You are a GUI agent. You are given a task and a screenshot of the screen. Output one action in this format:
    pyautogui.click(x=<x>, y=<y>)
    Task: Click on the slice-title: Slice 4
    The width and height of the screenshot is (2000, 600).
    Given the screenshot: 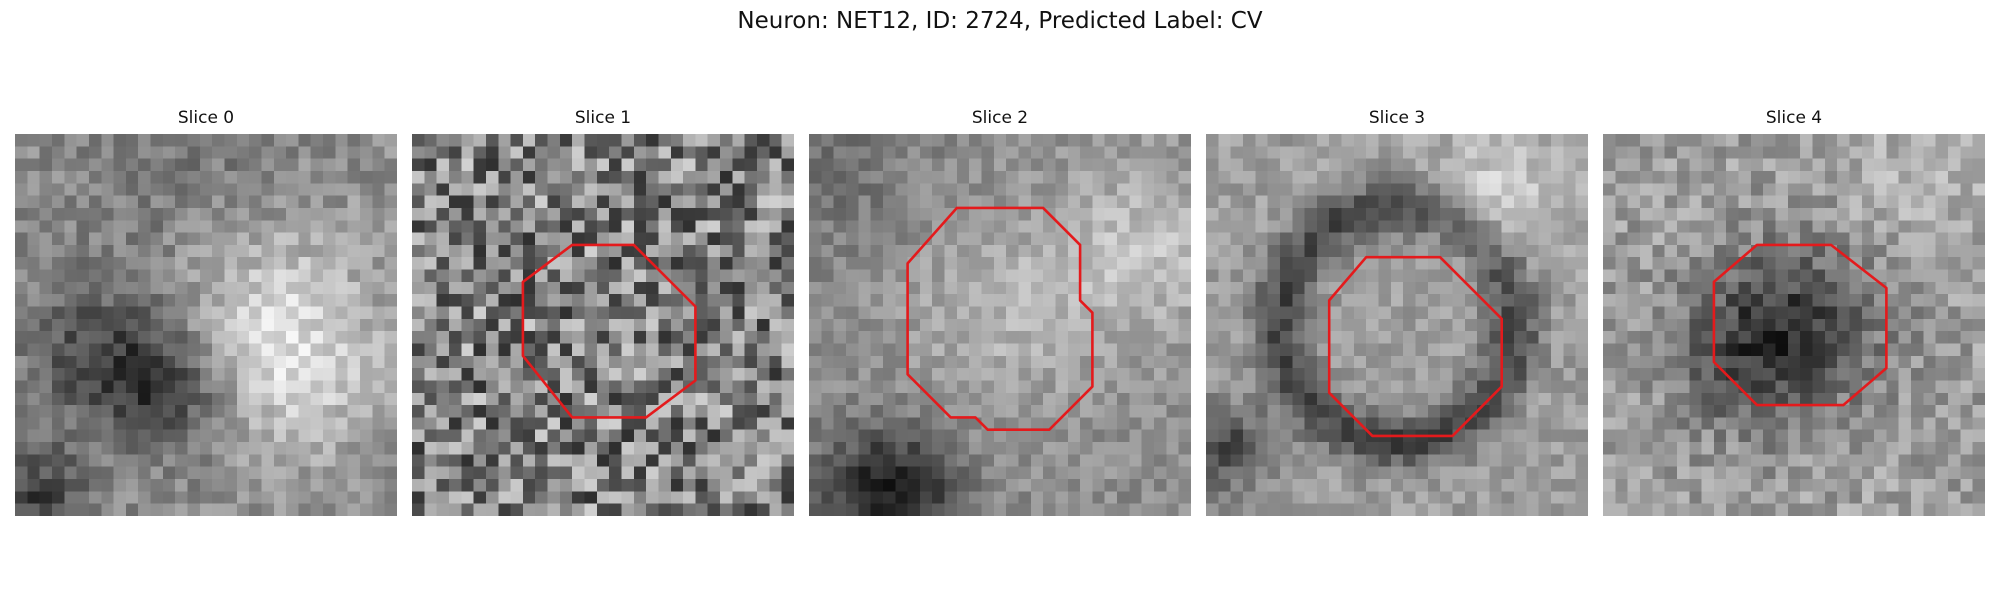 What is the action you would take?
    pyautogui.click(x=1794, y=118)
    